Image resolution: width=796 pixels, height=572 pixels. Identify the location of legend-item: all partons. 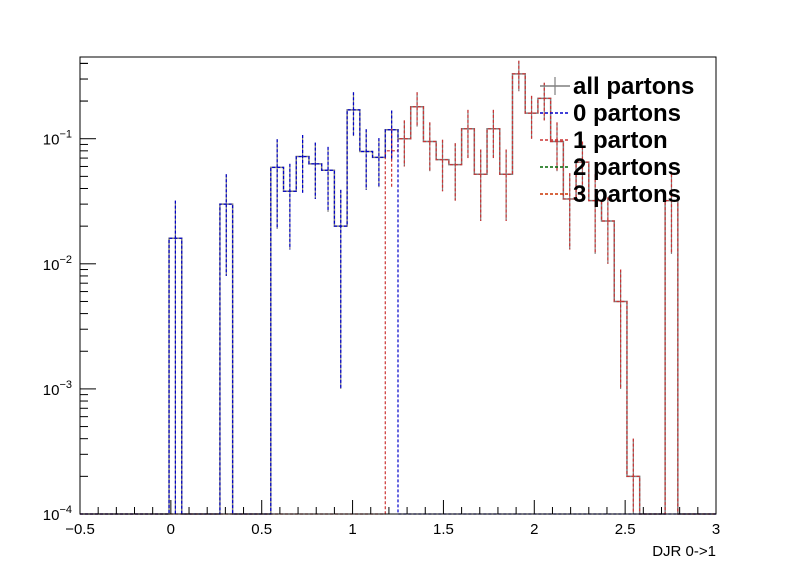
(617, 86).